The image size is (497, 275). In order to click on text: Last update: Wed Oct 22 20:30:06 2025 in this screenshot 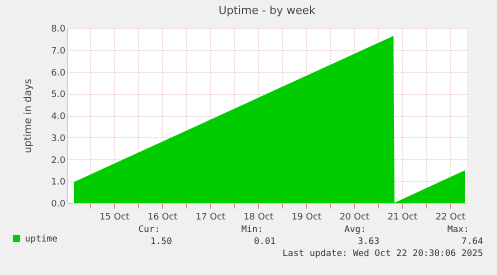, I will do `click(382, 254)`.